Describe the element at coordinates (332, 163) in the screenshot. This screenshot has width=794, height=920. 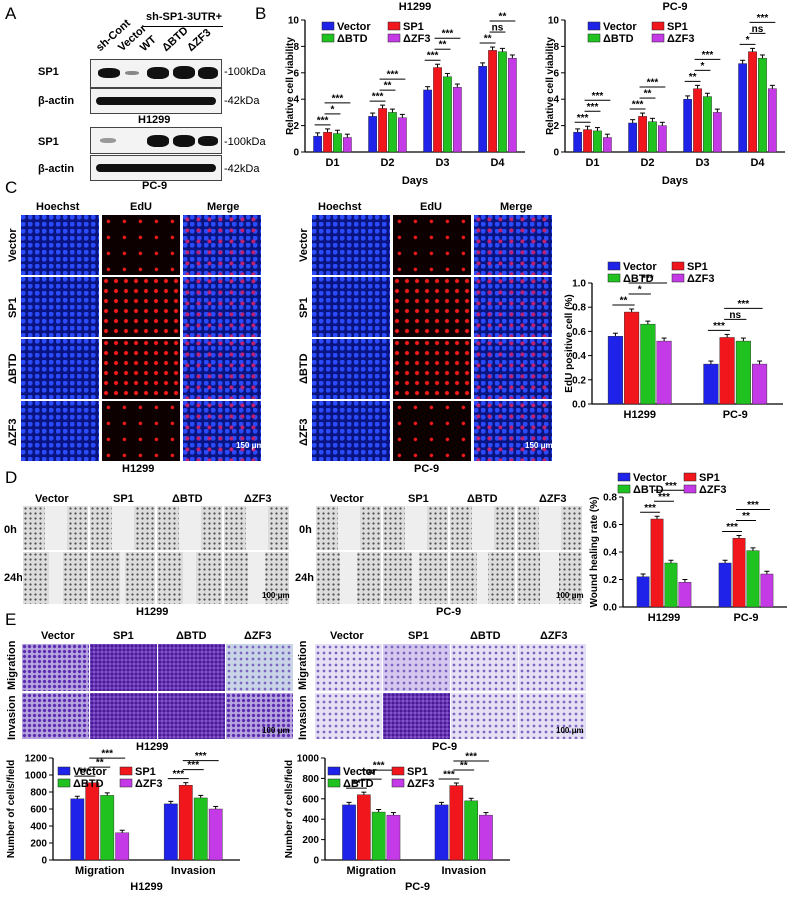
I see `x-tick-label: D1` at that location.